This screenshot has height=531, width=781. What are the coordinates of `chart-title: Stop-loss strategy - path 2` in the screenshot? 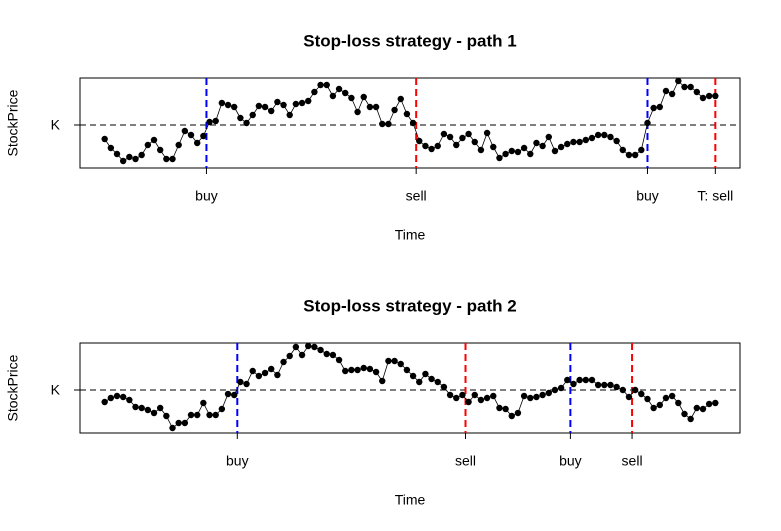 It's located at (409, 305).